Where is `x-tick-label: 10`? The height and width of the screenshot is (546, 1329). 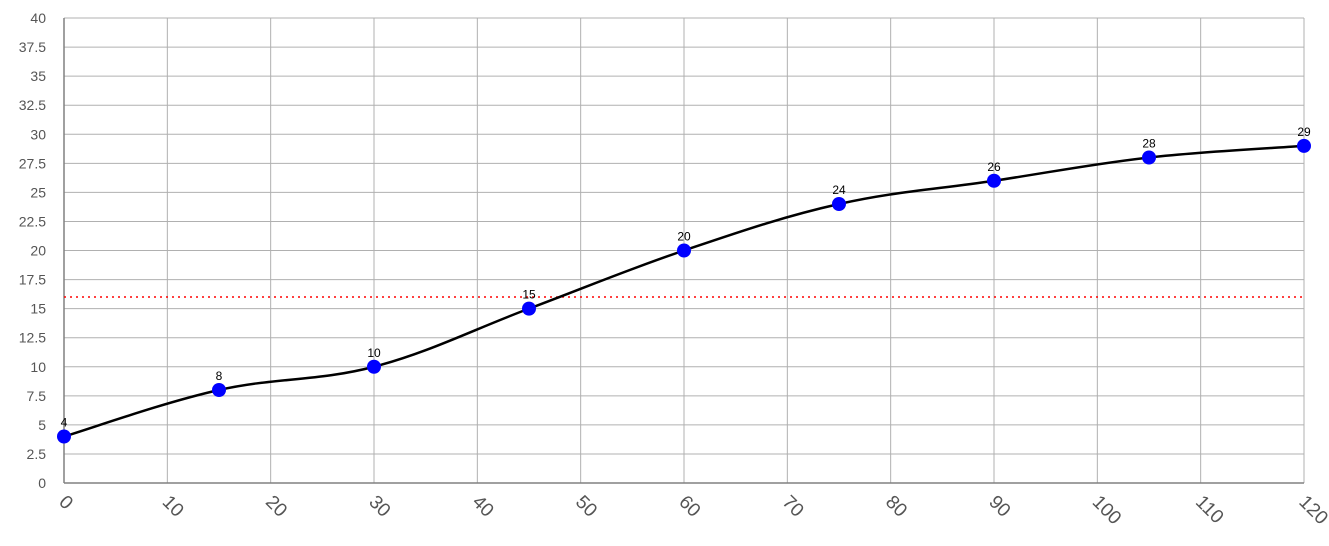
x-tick-label: 10 is located at coordinates (173, 507).